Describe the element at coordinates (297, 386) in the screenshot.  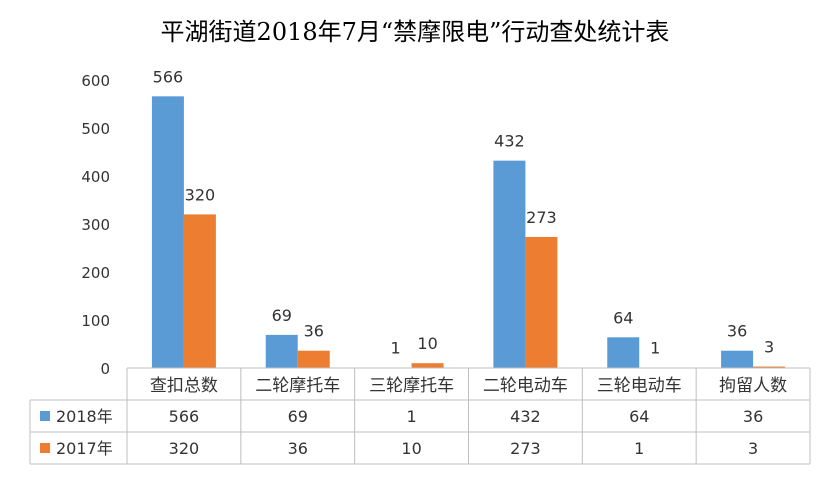
I see `x-tick-label: 二轮摩托车` at that location.